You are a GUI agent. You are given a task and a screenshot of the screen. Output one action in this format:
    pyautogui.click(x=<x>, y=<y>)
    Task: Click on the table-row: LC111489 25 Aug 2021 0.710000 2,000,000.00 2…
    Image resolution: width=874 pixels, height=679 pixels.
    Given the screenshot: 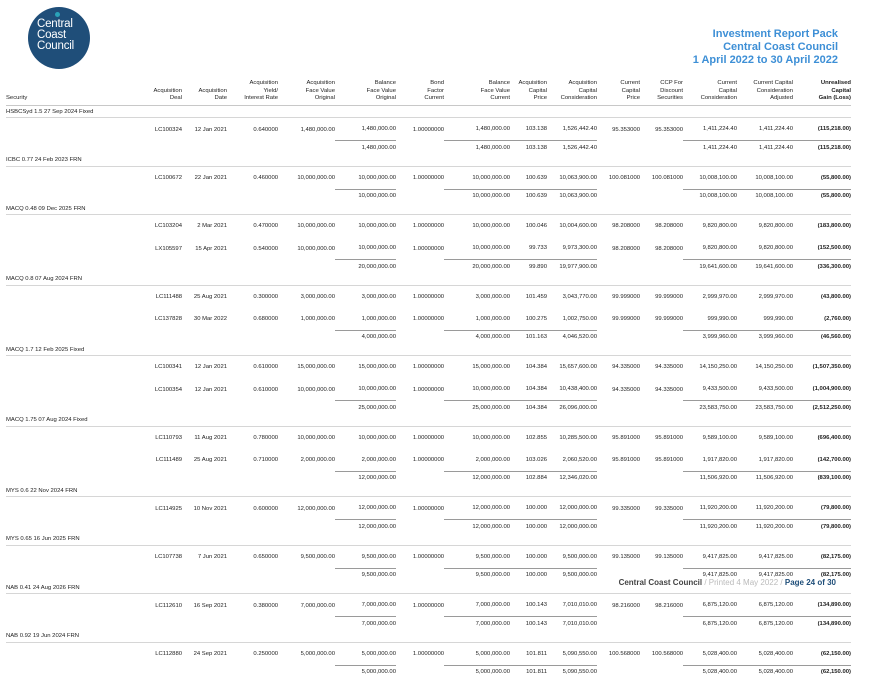 What is the action you would take?
    pyautogui.click(x=428, y=460)
    